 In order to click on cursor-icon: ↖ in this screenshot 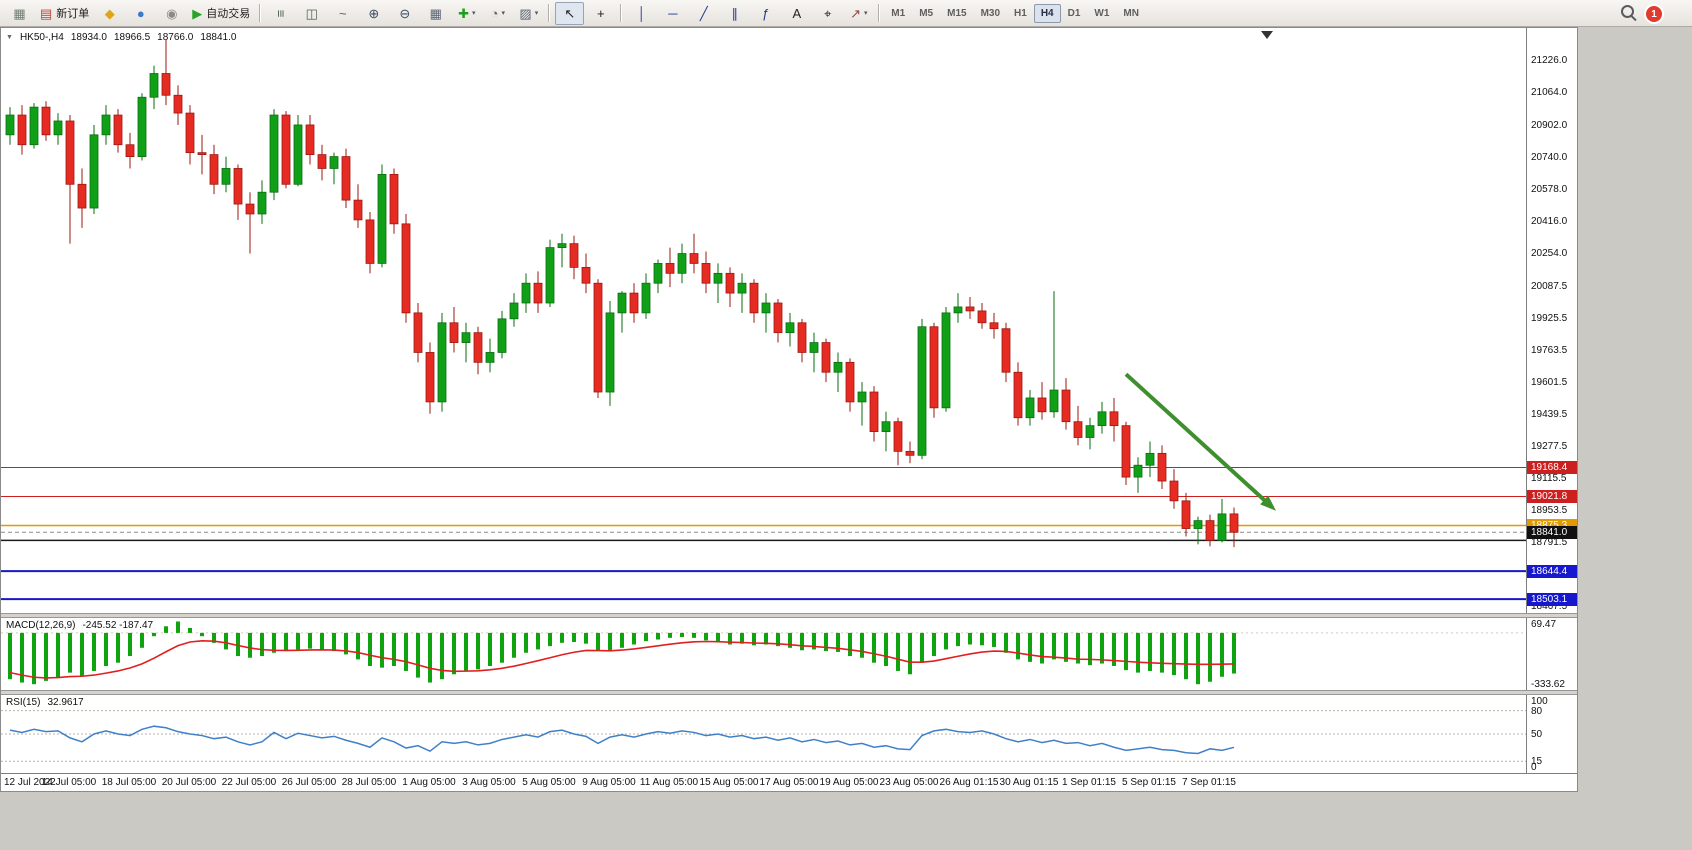, I will do `click(570, 13)`.